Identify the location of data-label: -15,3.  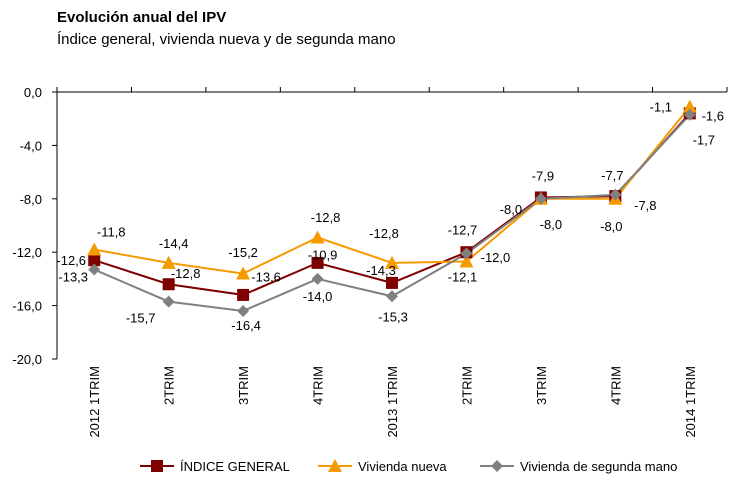
(393, 316).